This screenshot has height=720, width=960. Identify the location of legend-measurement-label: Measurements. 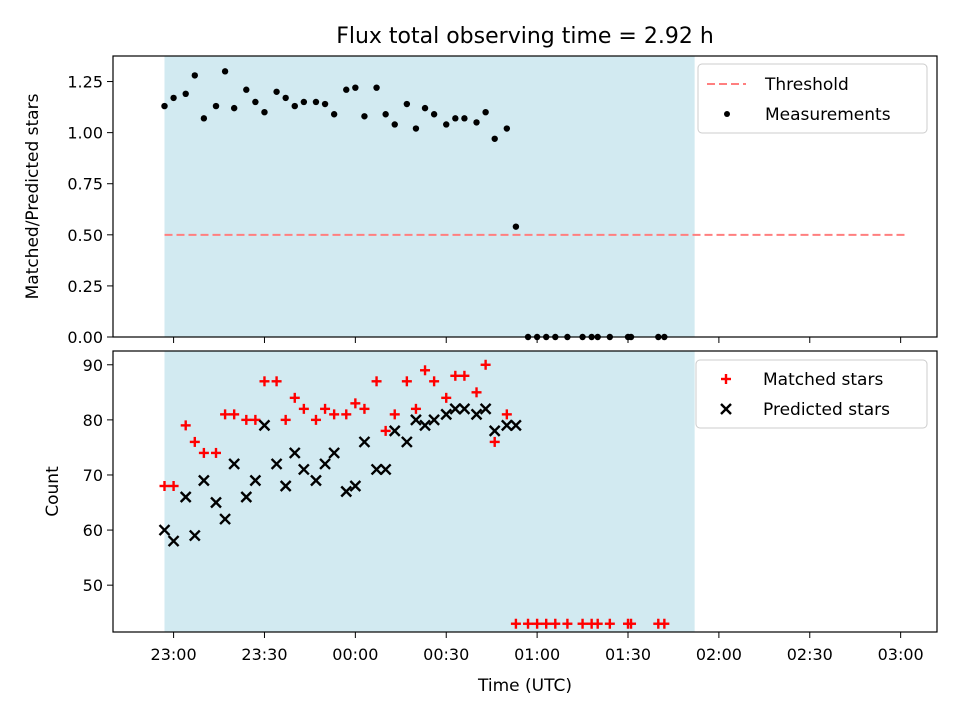
(828, 115).